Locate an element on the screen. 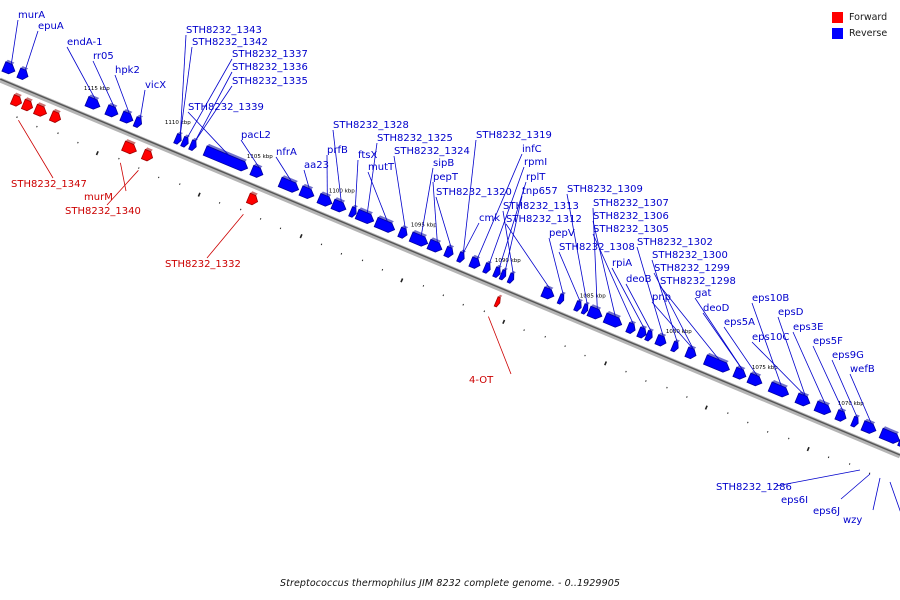 The image size is (900, 600). reverse-gene-label-29: rplT is located at coordinates (536, 177).